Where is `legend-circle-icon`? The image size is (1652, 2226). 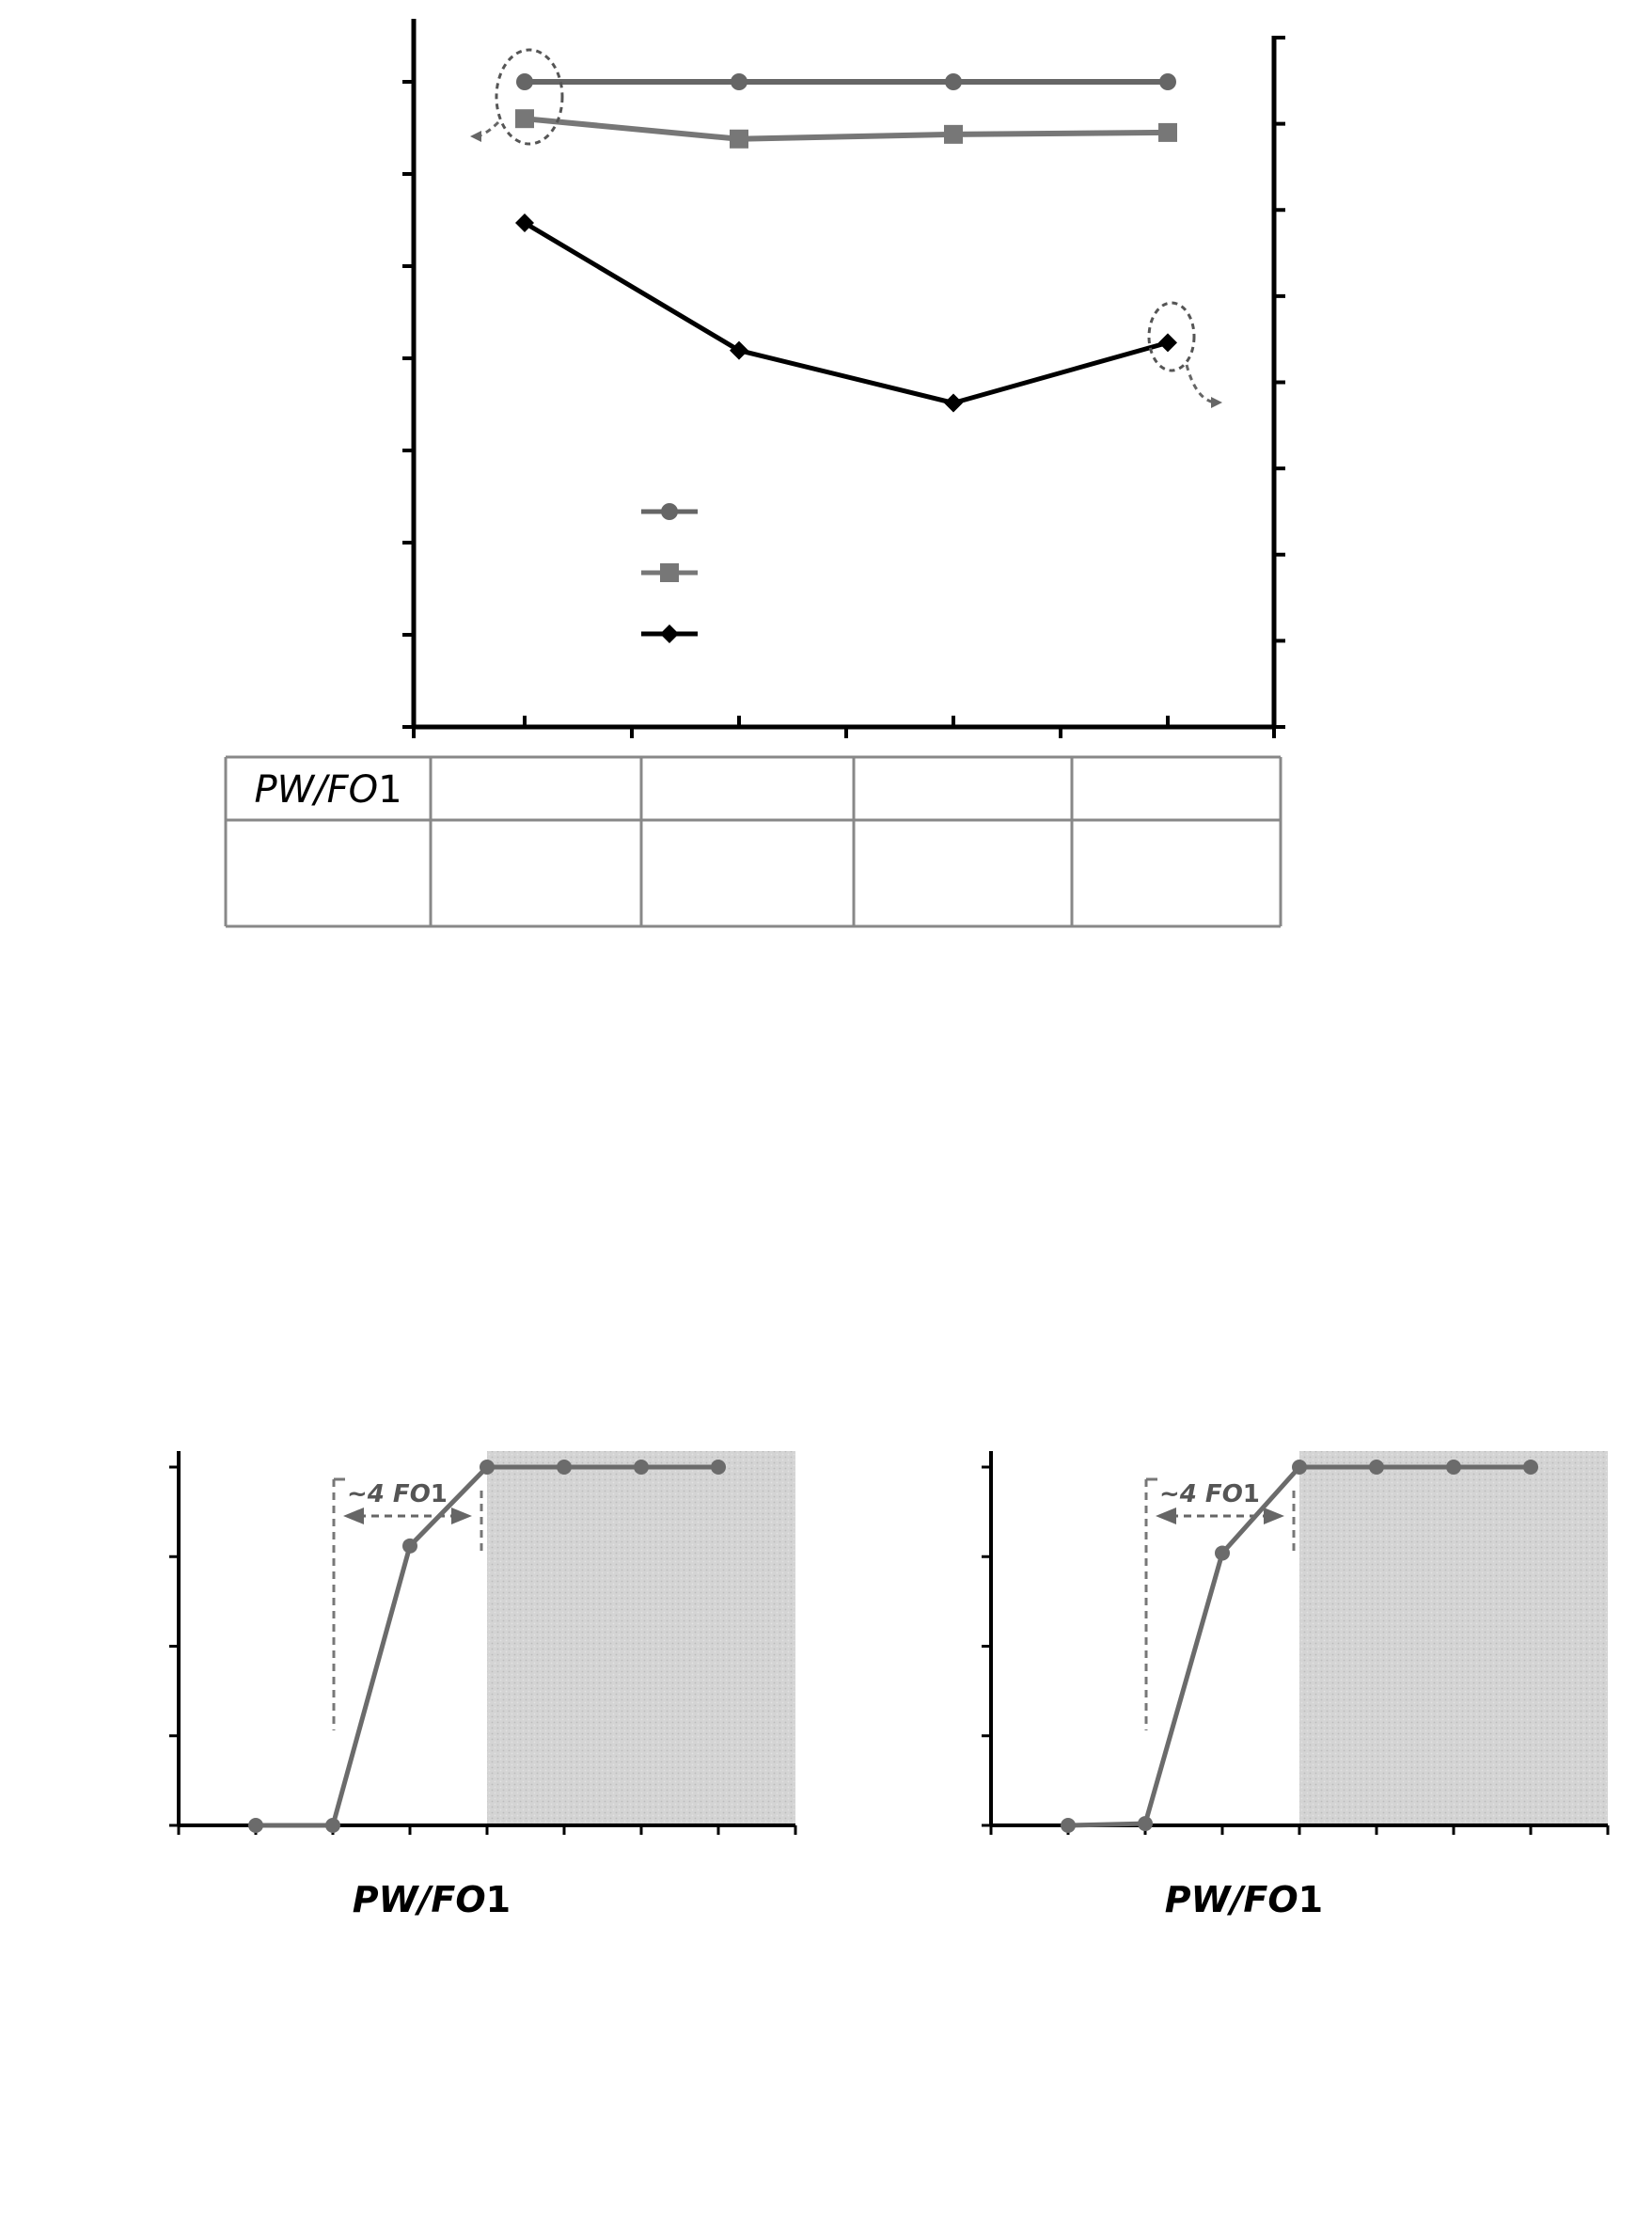 legend-circle-icon is located at coordinates (670, 511).